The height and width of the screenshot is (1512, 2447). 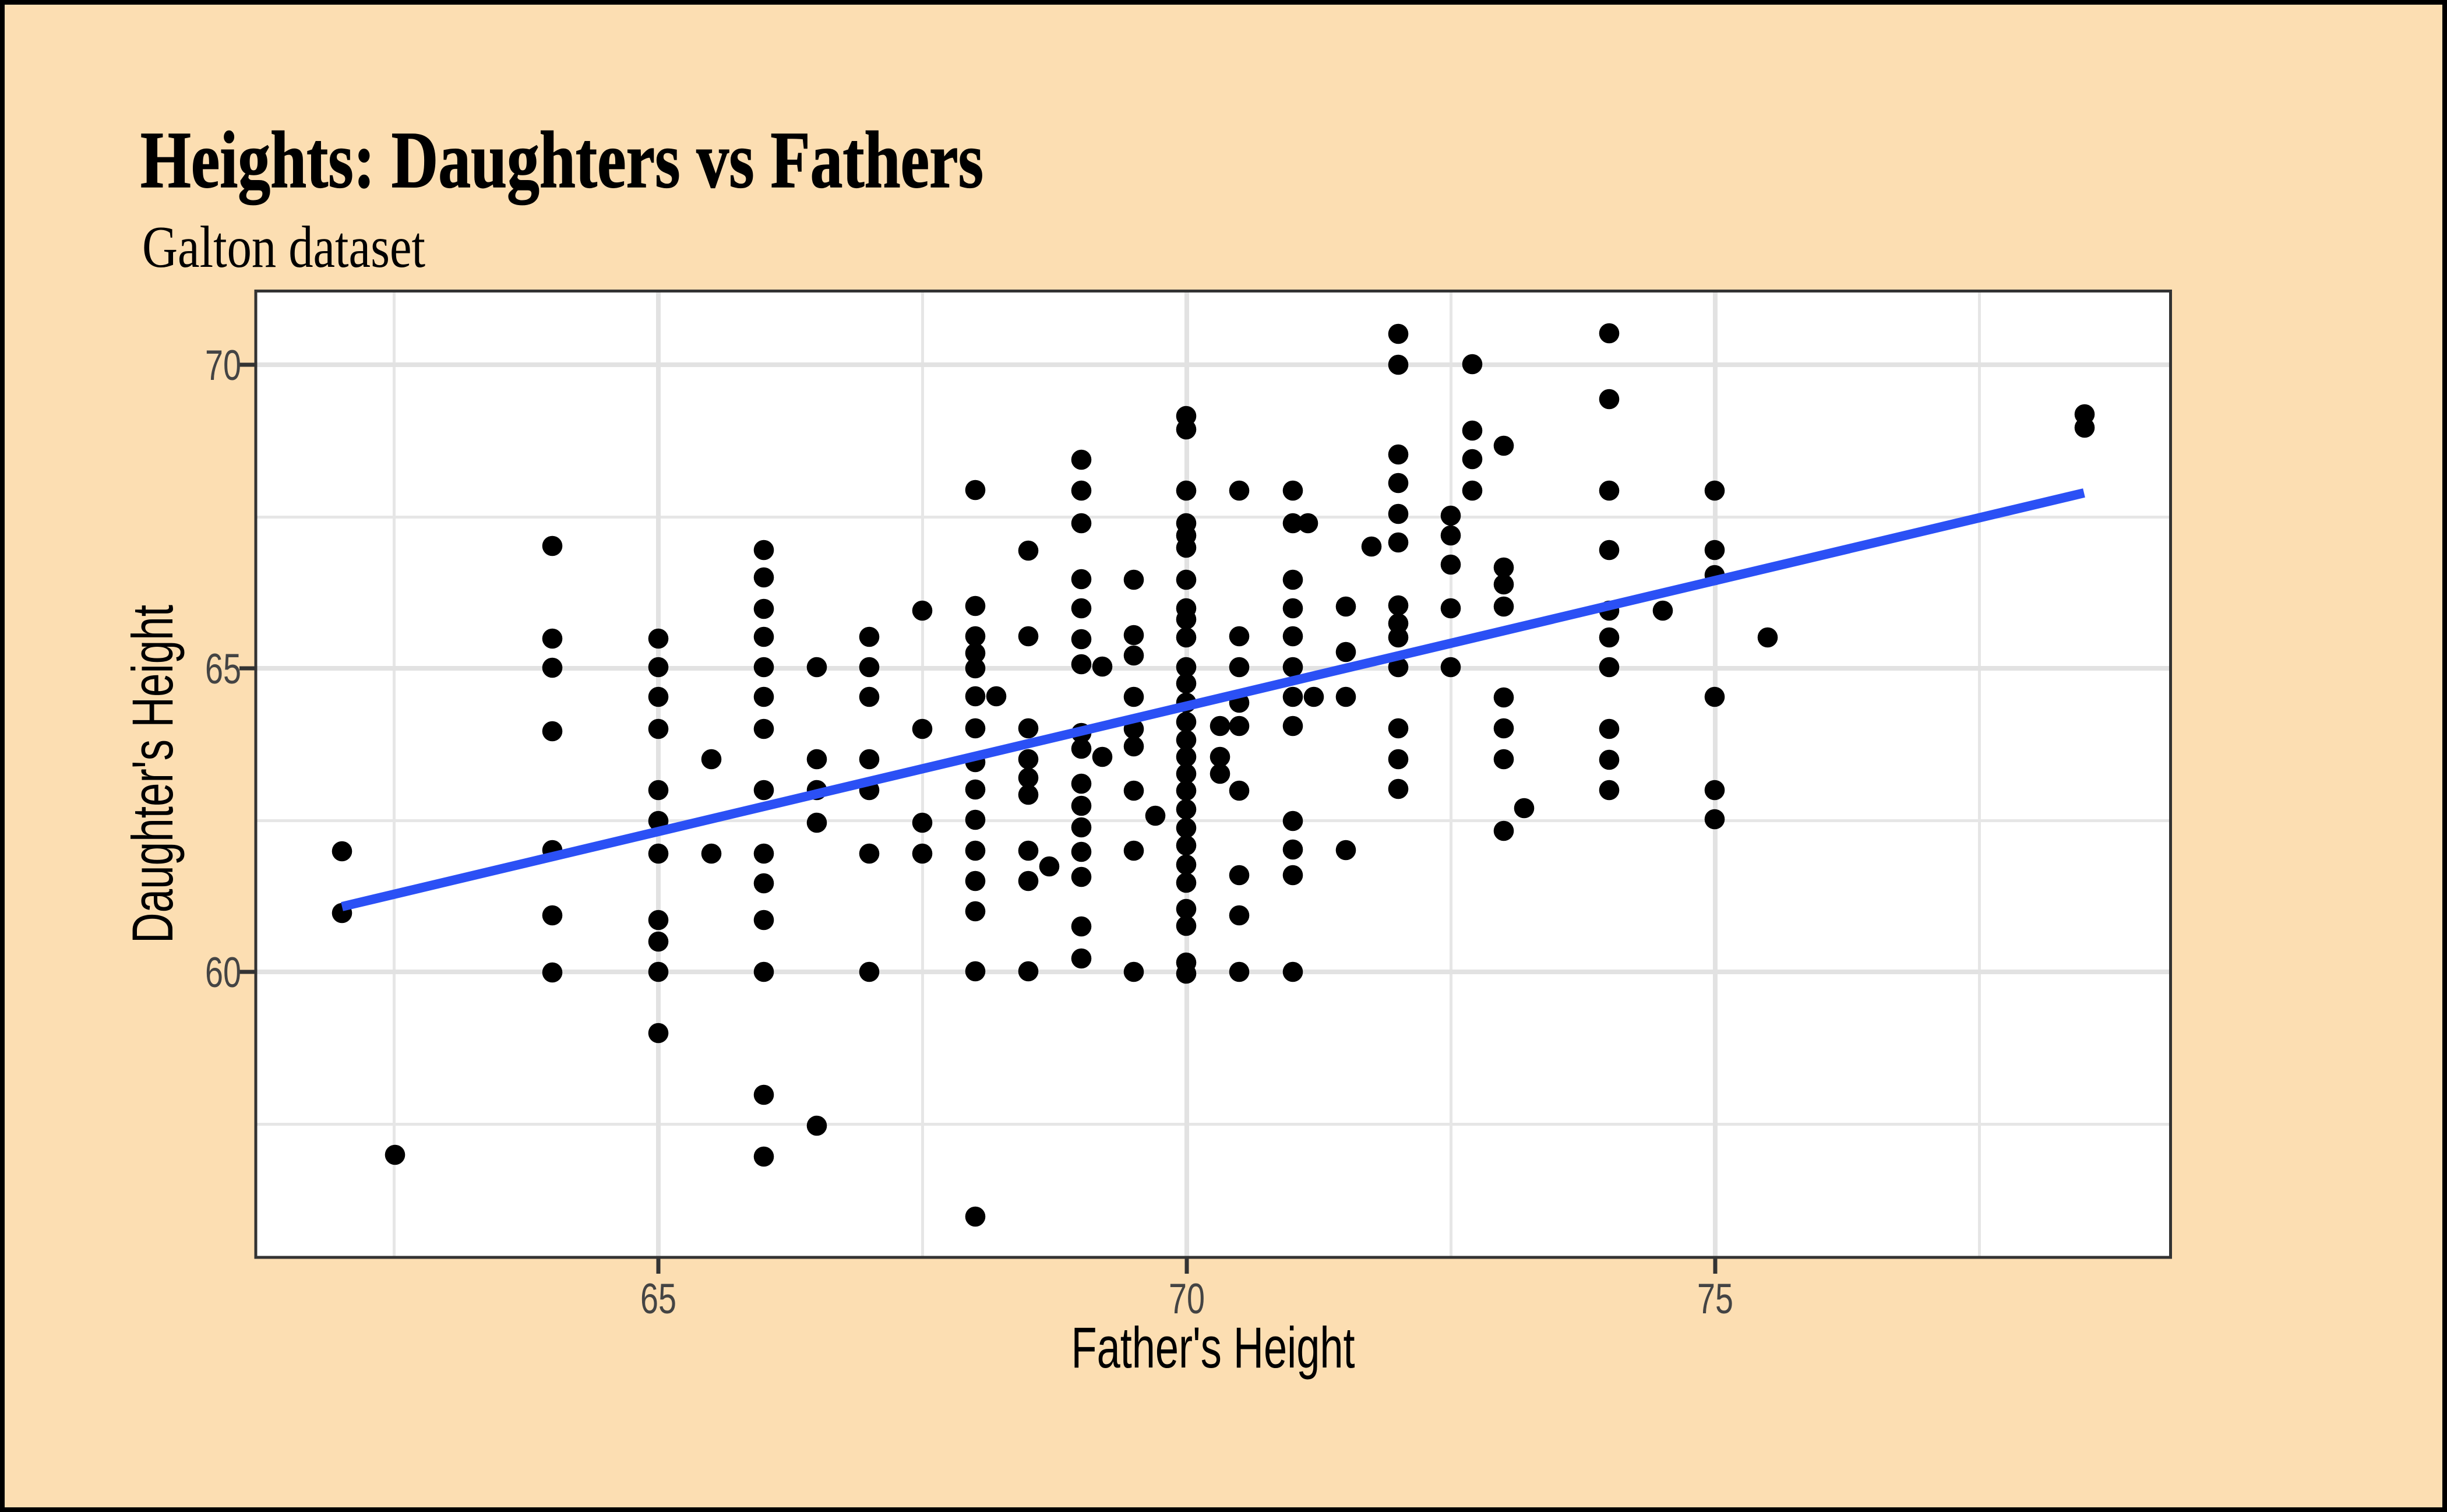 What do you see at coordinates (152, 774) in the screenshot?
I see `svg-text: Daughter's Height` at bounding box center [152, 774].